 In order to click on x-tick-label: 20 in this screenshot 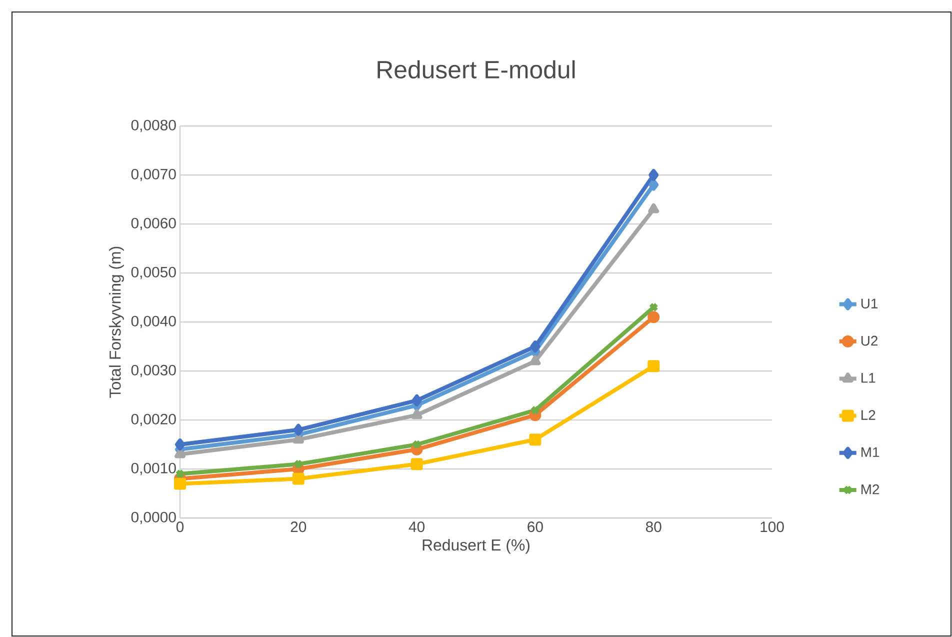, I will do `click(298, 527)`.